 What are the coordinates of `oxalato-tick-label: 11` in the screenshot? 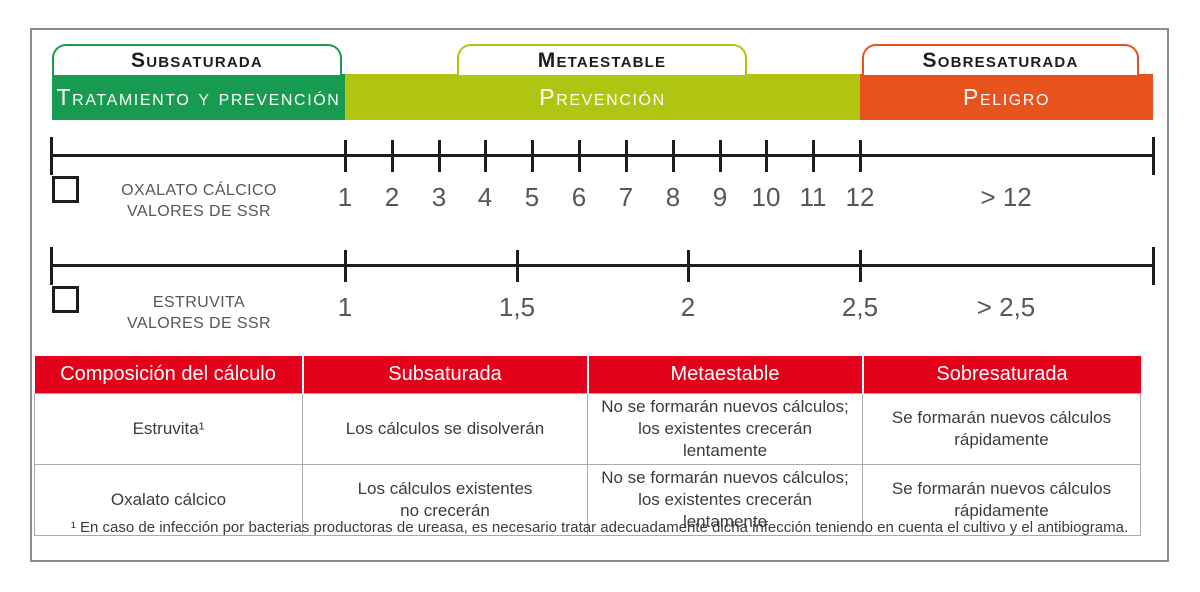 It's located at (813, 197).